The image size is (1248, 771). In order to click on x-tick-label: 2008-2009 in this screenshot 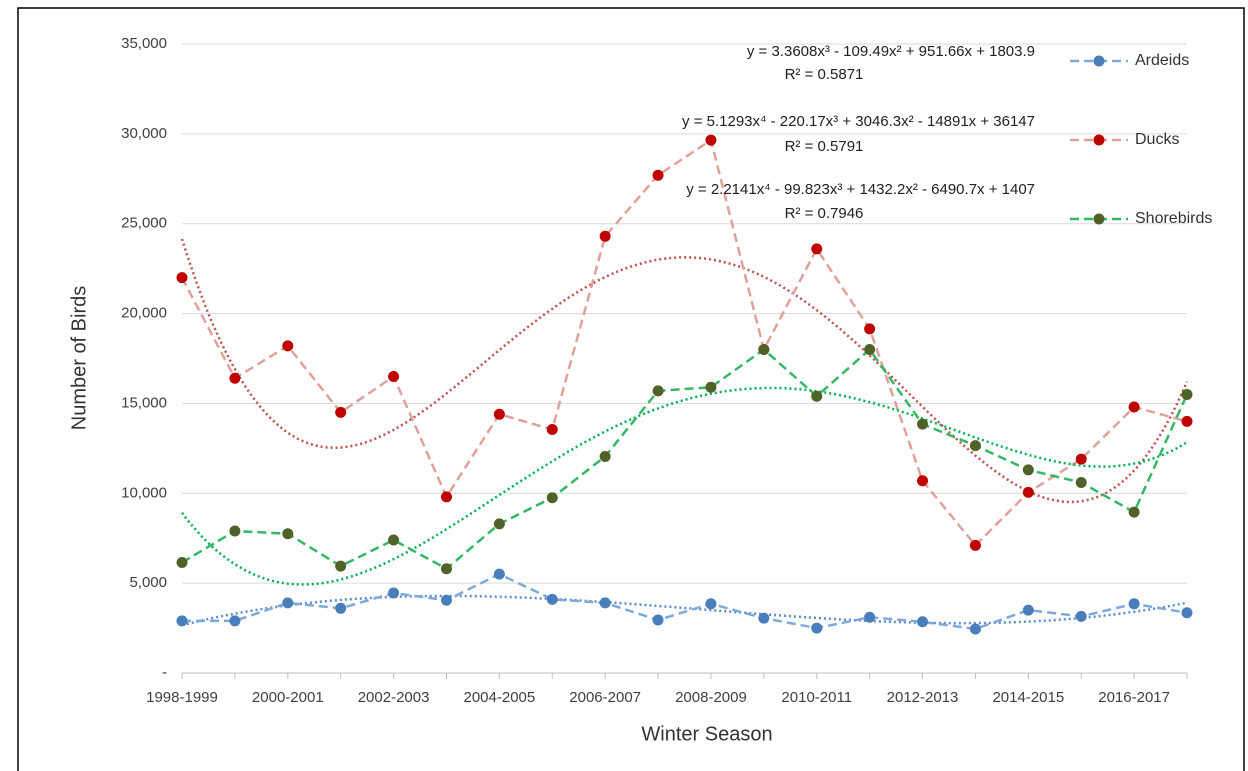, I will do `click(711, 697)`.